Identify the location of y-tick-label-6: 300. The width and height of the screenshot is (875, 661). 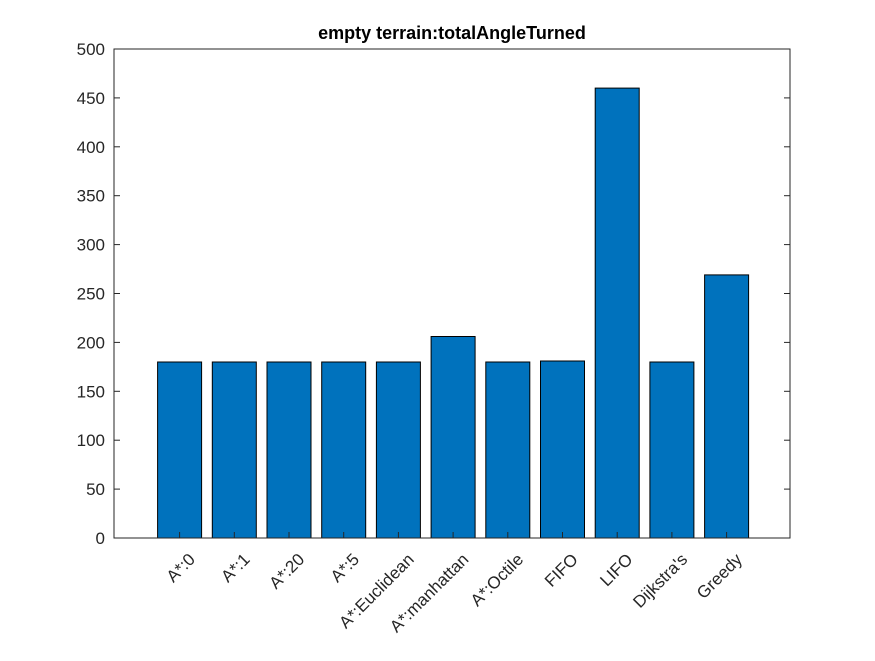
(91, 245).